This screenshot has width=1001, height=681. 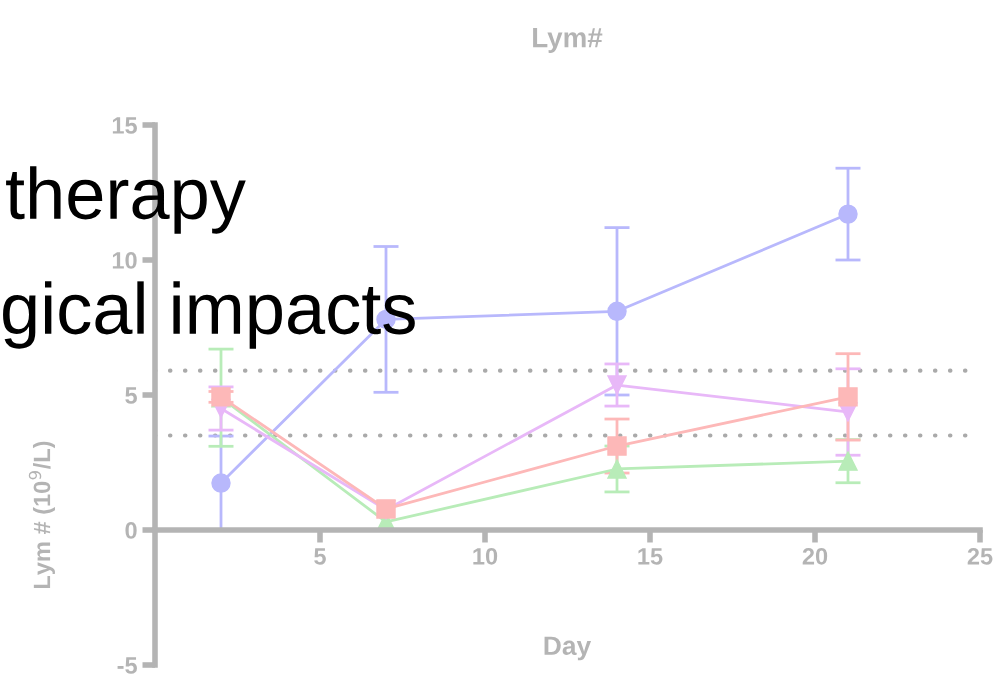 What do you see at coordinates (650, 556) in the screenshot?
I see `x-tick-label: 15` at bounding box center [650, 556].